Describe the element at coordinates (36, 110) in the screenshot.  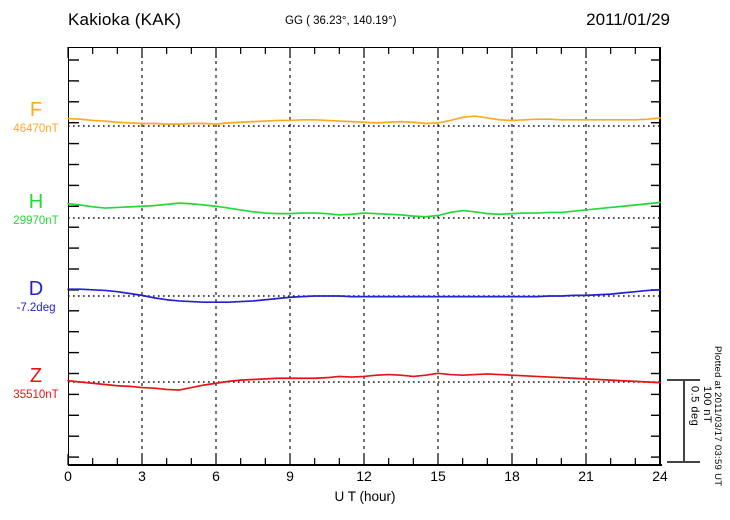
I see `component-symbol-F: F` at that location.